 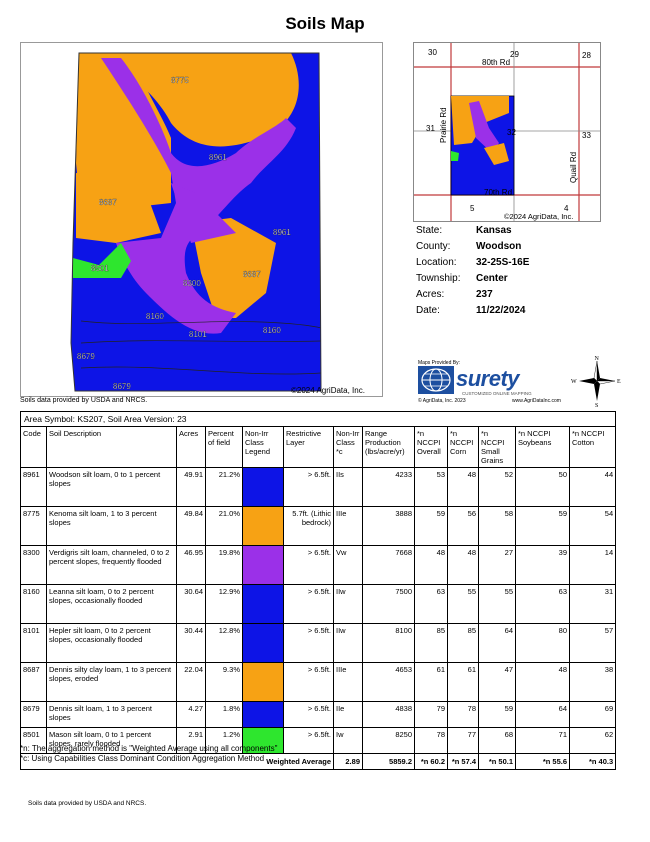 What do you see at coordinates (431, 526) in the screenshot?
I see `row-nccpi-overall: 59` at bounding box center [431, 526].